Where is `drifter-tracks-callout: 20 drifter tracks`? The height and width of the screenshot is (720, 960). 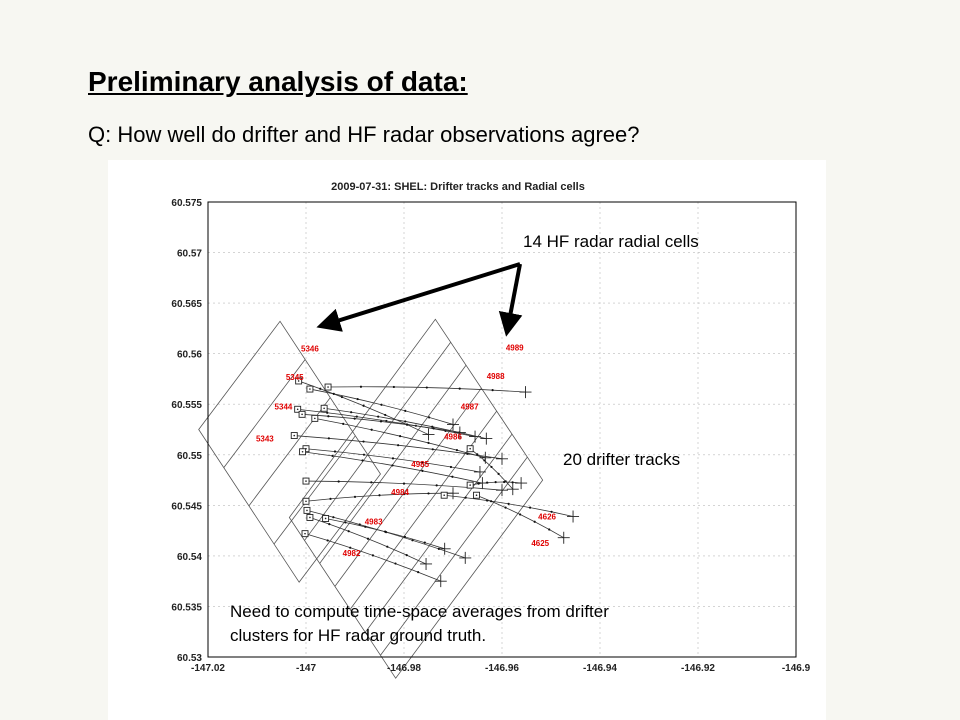 drifter-tracks-callout: 20 drifter tracks is located at coordinates (622, 459).